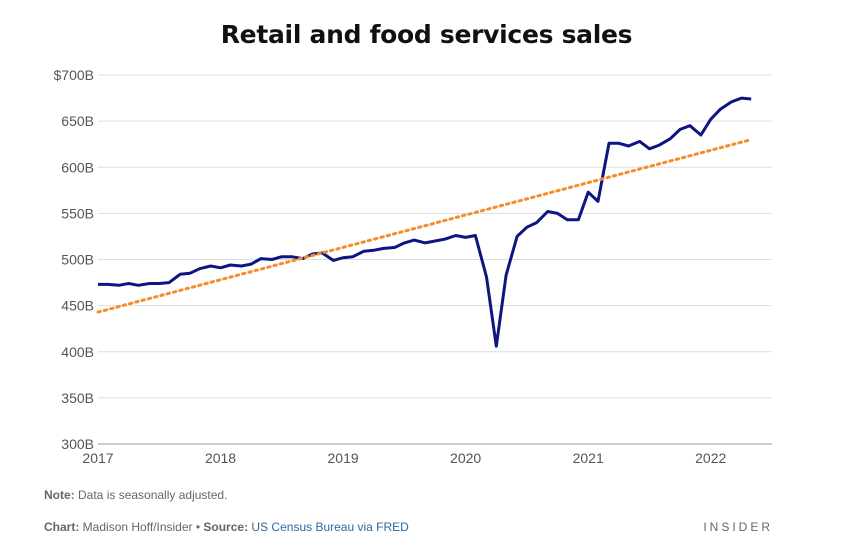 This screenshot has width=853, height=538. What do you see at coordinates (59, 495) in the screenshot?
I see `note-label: Note:` at bounding box center [59, 495].